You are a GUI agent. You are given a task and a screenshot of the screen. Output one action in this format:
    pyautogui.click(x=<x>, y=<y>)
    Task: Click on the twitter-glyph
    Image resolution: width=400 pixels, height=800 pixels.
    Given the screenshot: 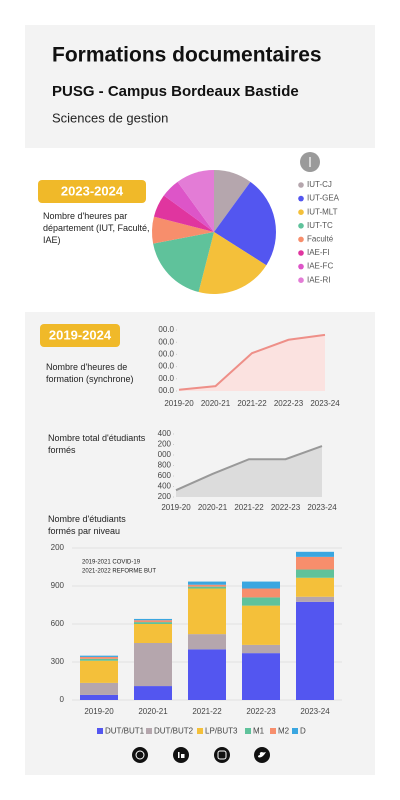 What is the action you would take?
    pyautogui.click(x=262, y=755)
    